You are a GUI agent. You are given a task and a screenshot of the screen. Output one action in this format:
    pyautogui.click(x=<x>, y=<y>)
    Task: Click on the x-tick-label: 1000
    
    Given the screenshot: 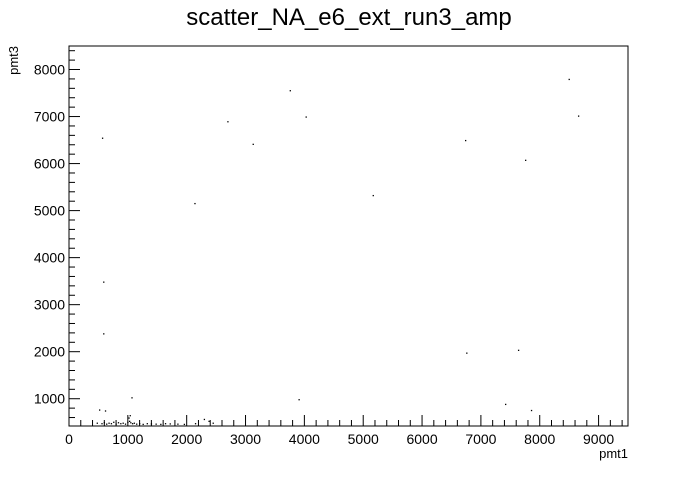 What is the action you would take?
    pyautogui.click(x=127, y=439)
    